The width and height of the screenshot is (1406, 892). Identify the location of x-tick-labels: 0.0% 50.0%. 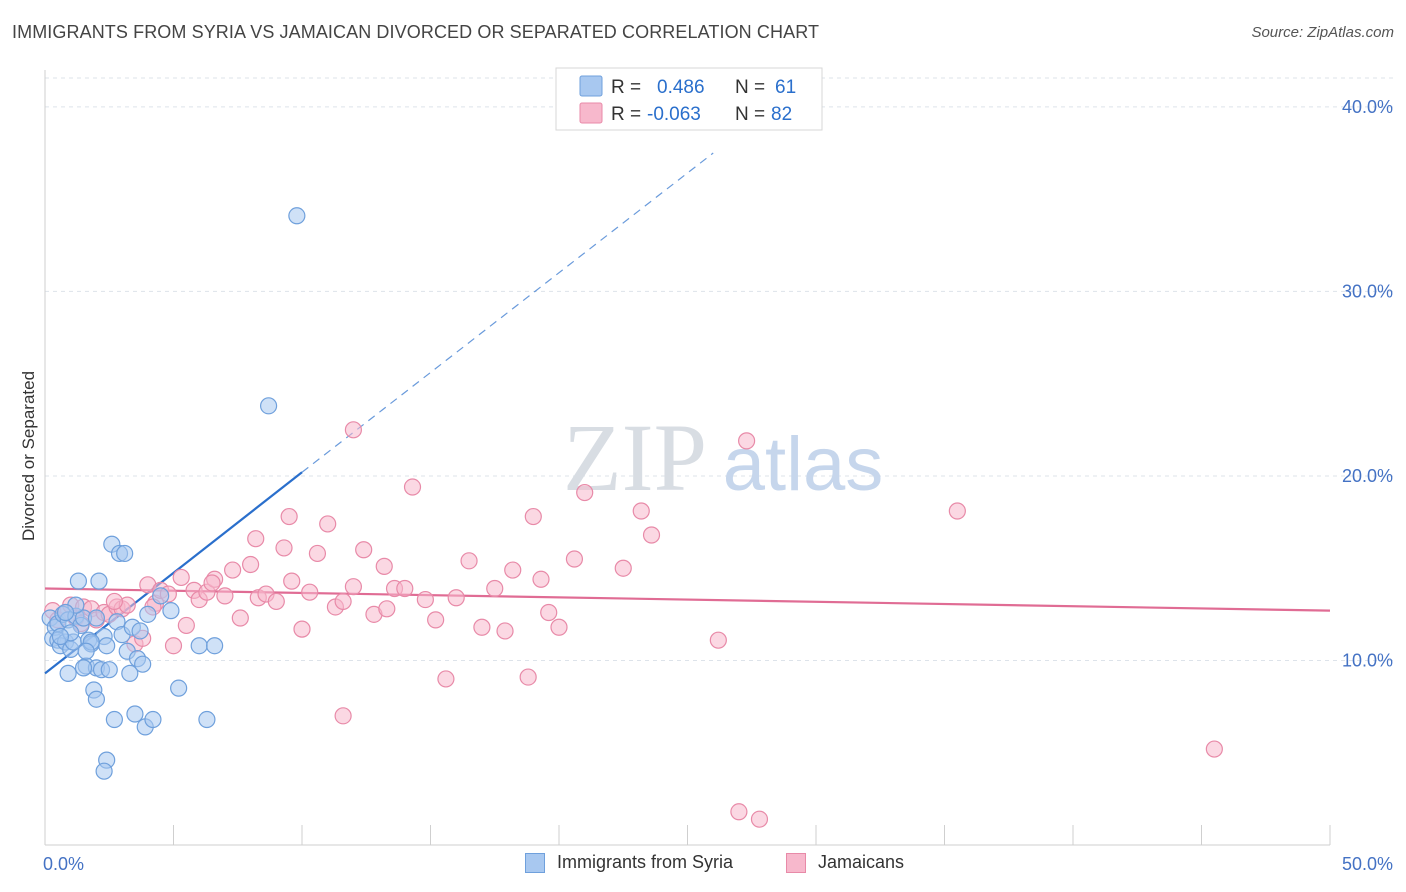
(718, 864).